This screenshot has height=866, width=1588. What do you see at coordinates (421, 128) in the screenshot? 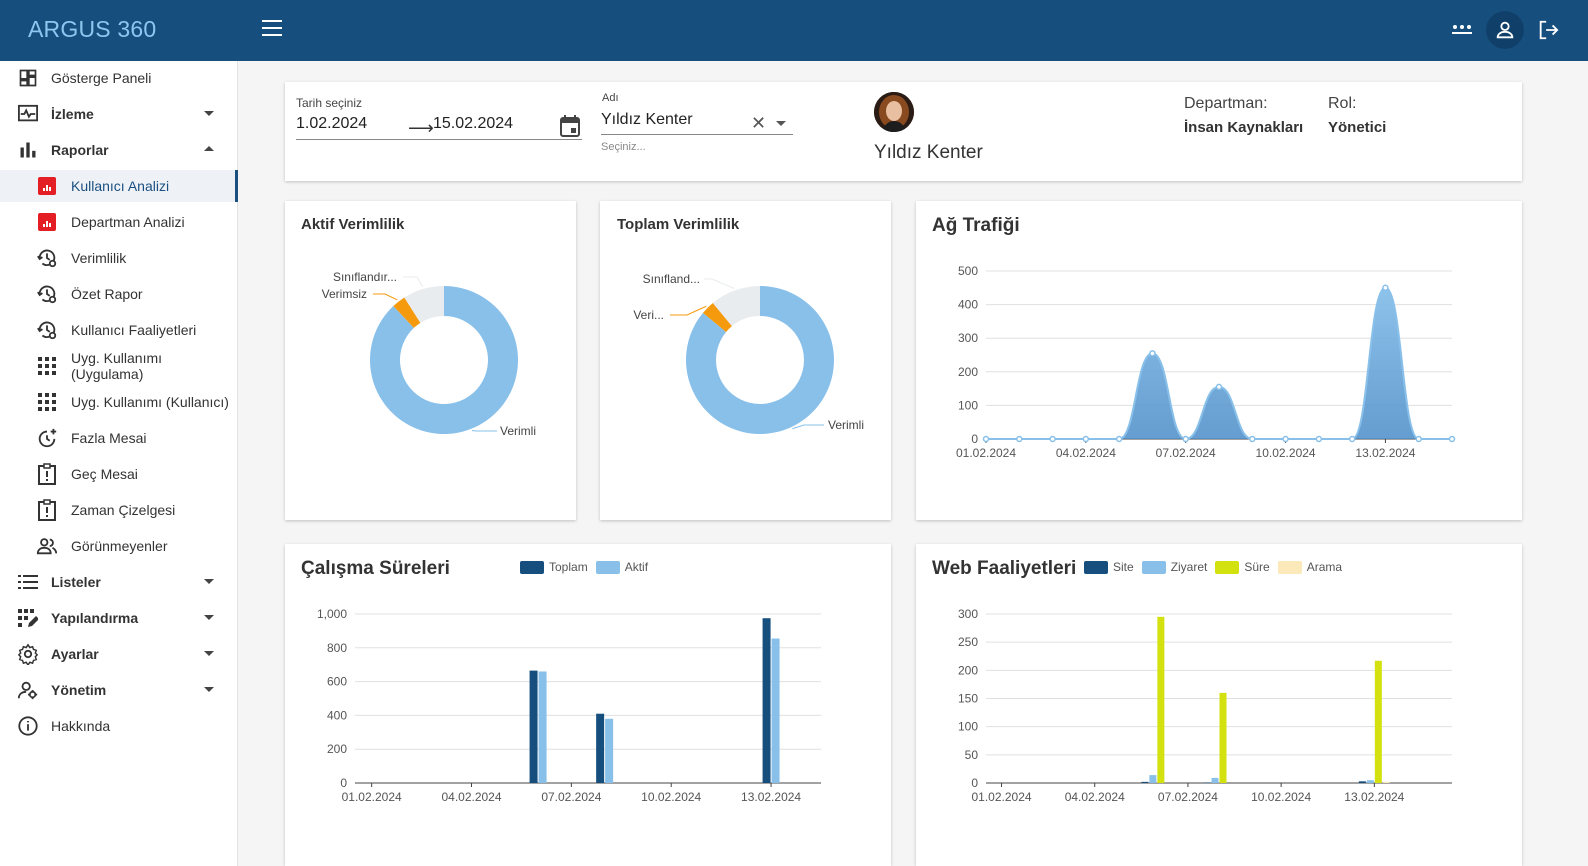
I see `arrow-right-icon: ⟶` at bounding box center [421, 128].